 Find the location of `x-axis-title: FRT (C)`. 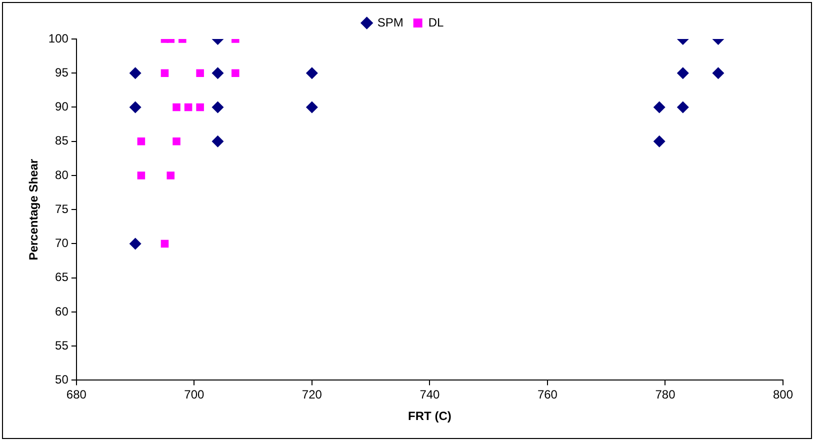

x-axis-title: FRT (C) is located at coordinates (430, 416).